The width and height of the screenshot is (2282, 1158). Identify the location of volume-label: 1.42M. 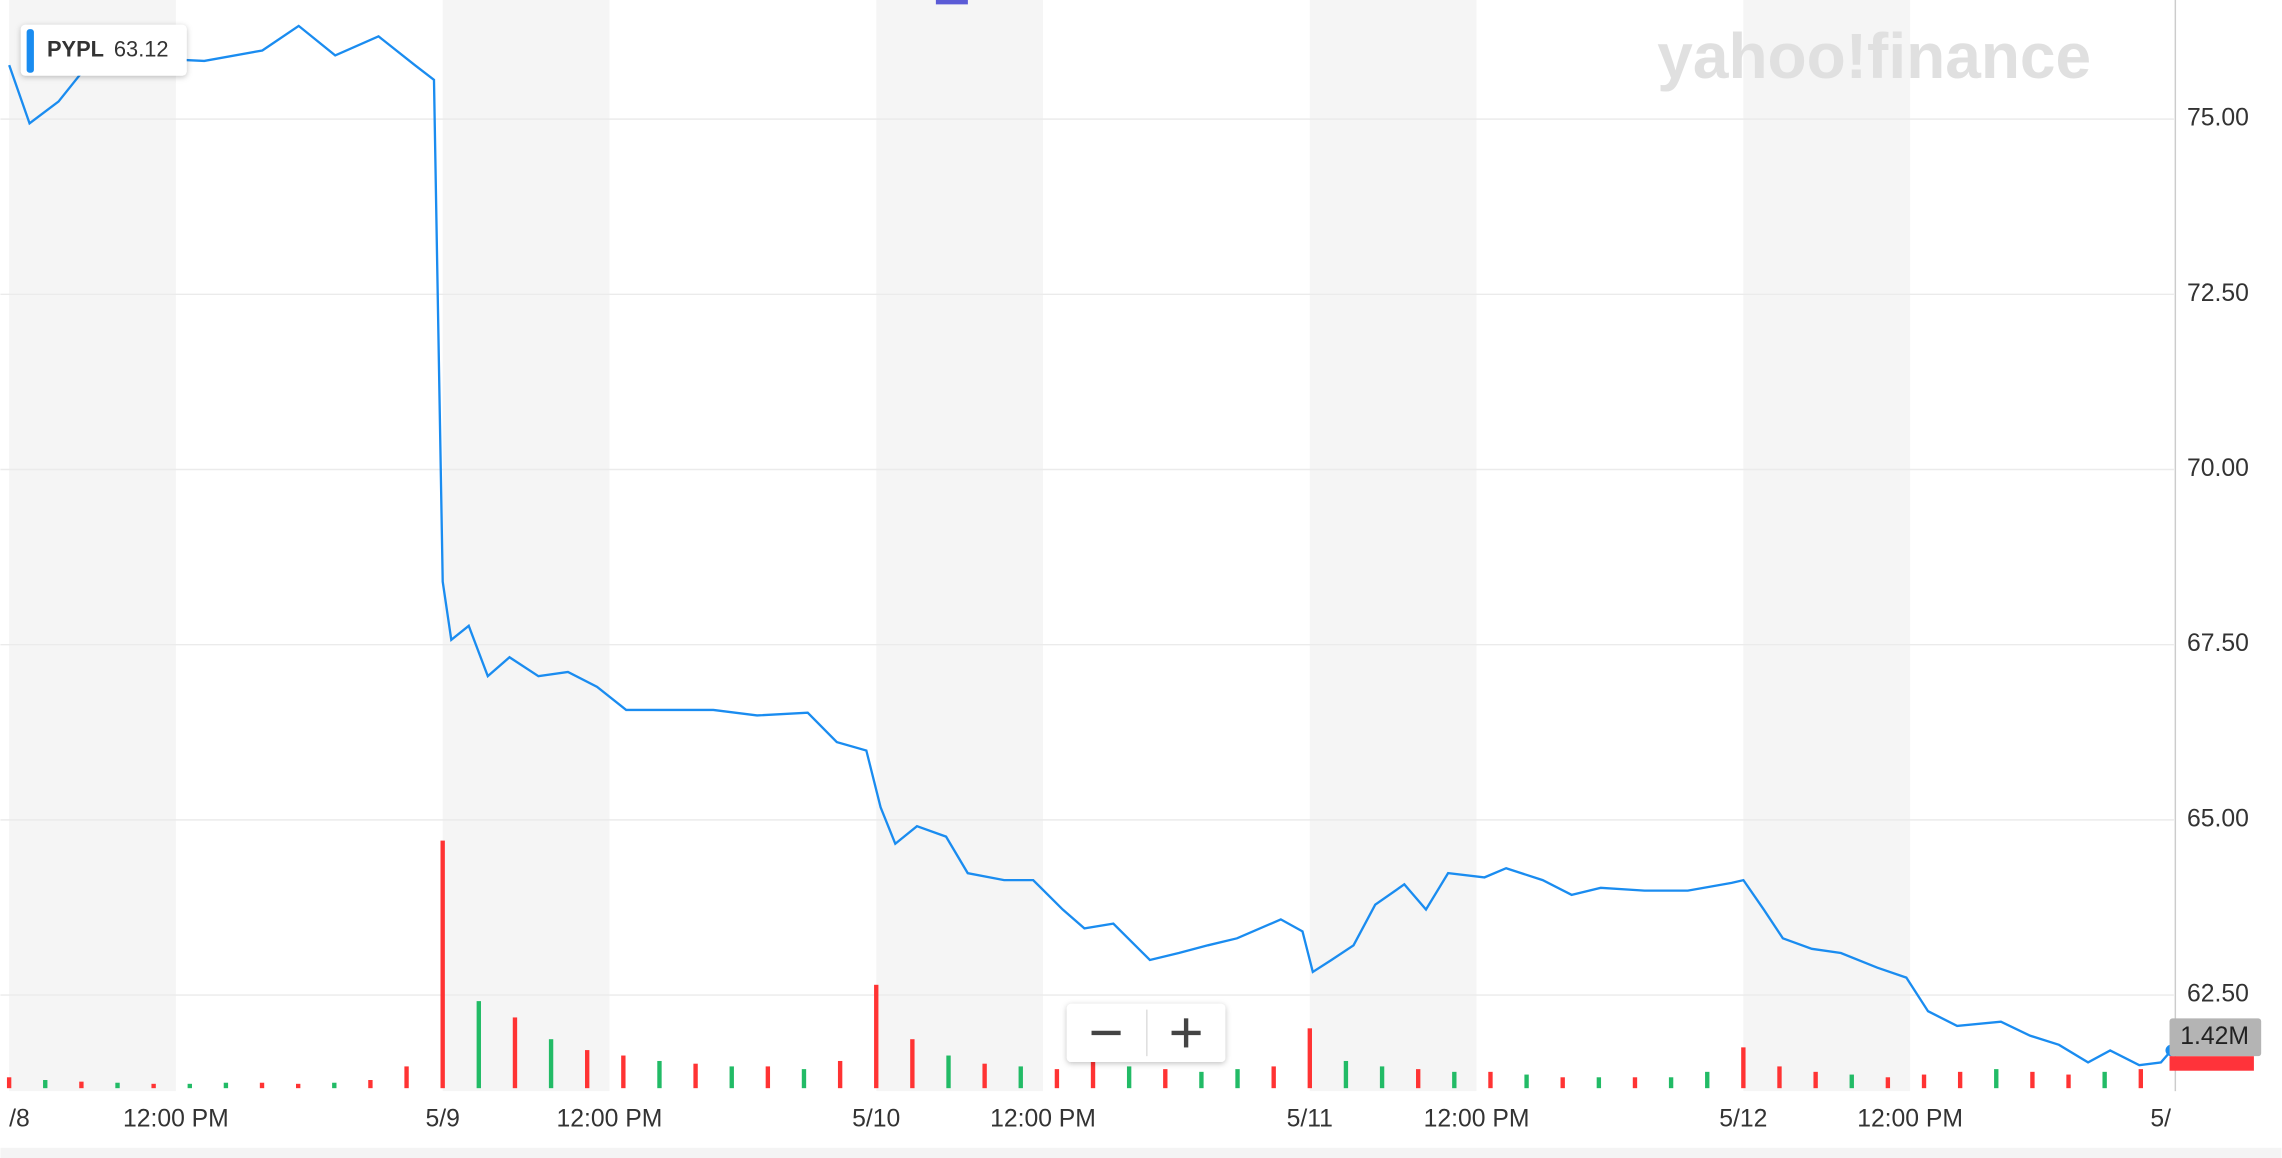
(2214, 1036).